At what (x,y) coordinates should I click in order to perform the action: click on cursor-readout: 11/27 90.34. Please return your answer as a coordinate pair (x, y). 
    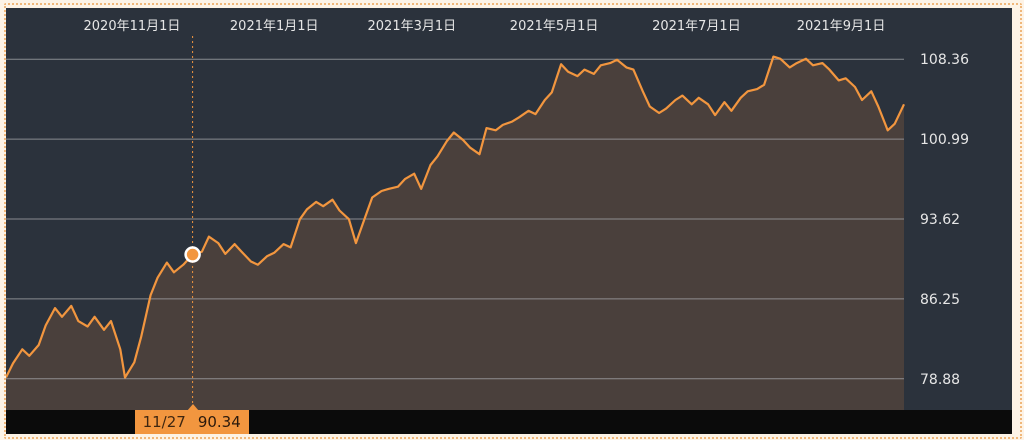
    Looking at the image, I should click on (191, 422).